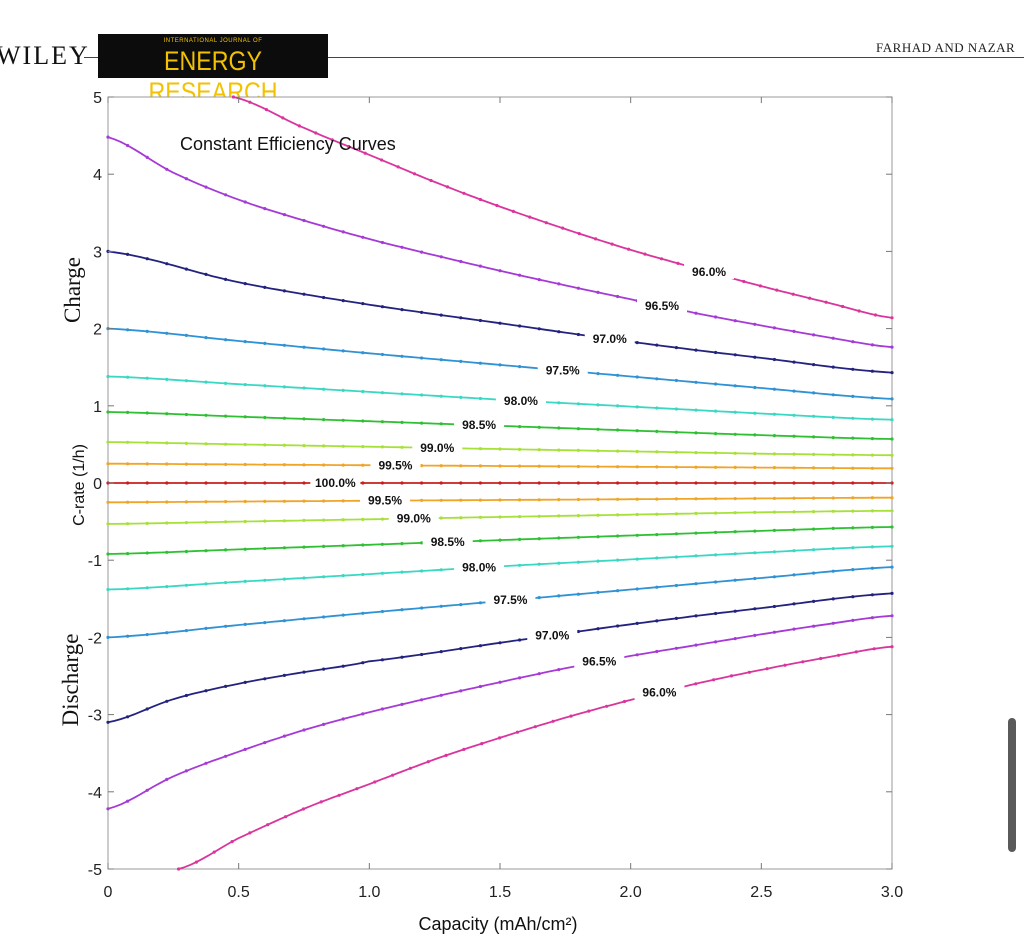 The height and width of the screenshot is (943, 1024). I want to click on y-tick-label: 5, so click(97, 98).